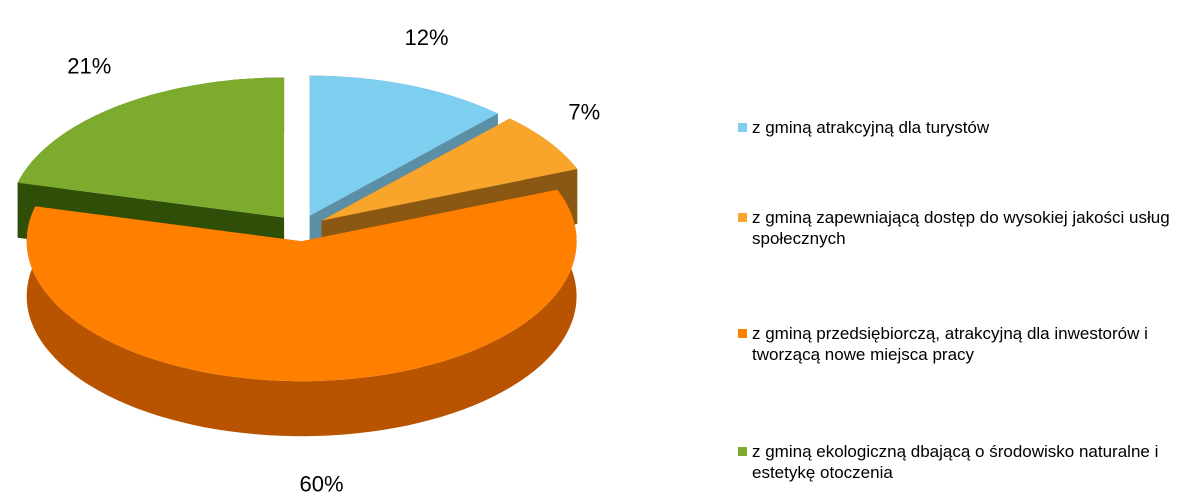 This screenshot has height=504, width=1184. I want to click on legend-entry: z gminą atrakcyjną dla turystów, so click(961, 127).